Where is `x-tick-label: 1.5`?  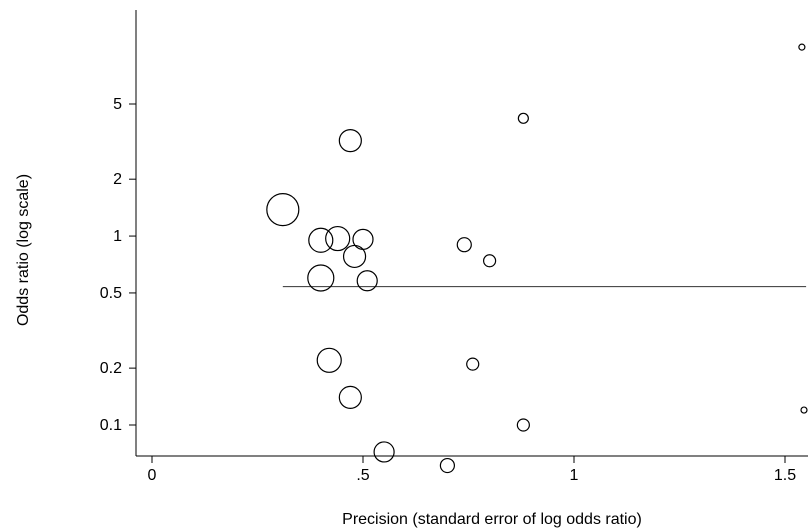 x-tick-label: 1.5 is located at coordinates (785, 475).